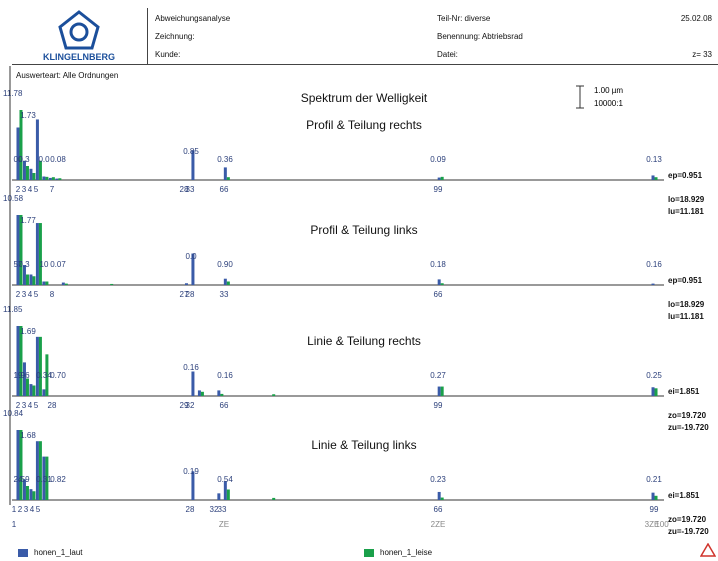 The width and height of the screenshot is (718, 561). I want to click on logo: KLINGELNBERG, so click(80, 36).